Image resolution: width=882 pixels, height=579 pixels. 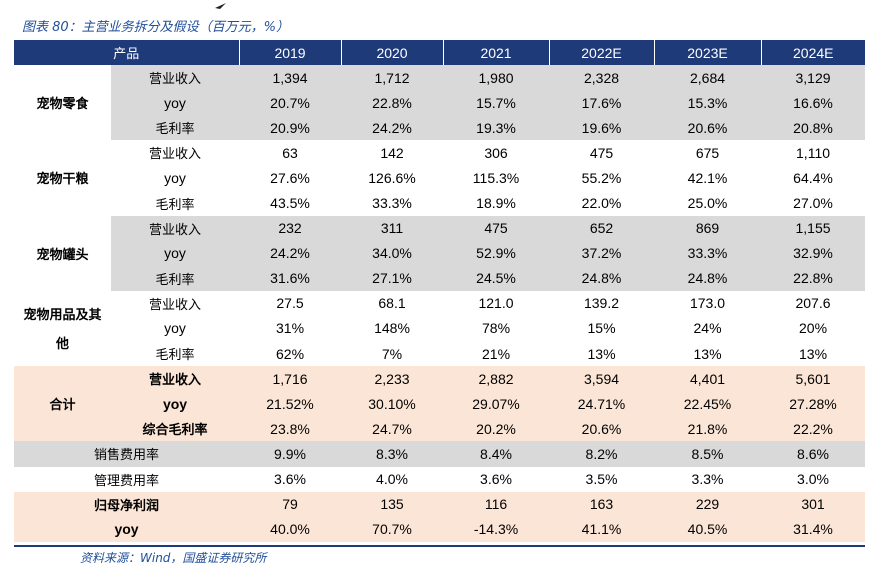 I want to click on value-cell: 40.5%, so click(x=708, y=529).